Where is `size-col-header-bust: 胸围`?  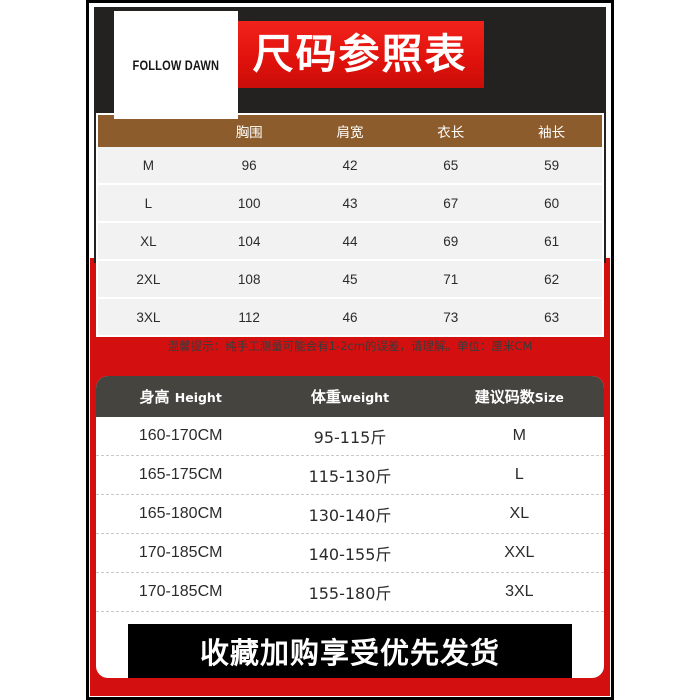 size-col-header-bust: 胸围 is located at coordinates (249, 131).